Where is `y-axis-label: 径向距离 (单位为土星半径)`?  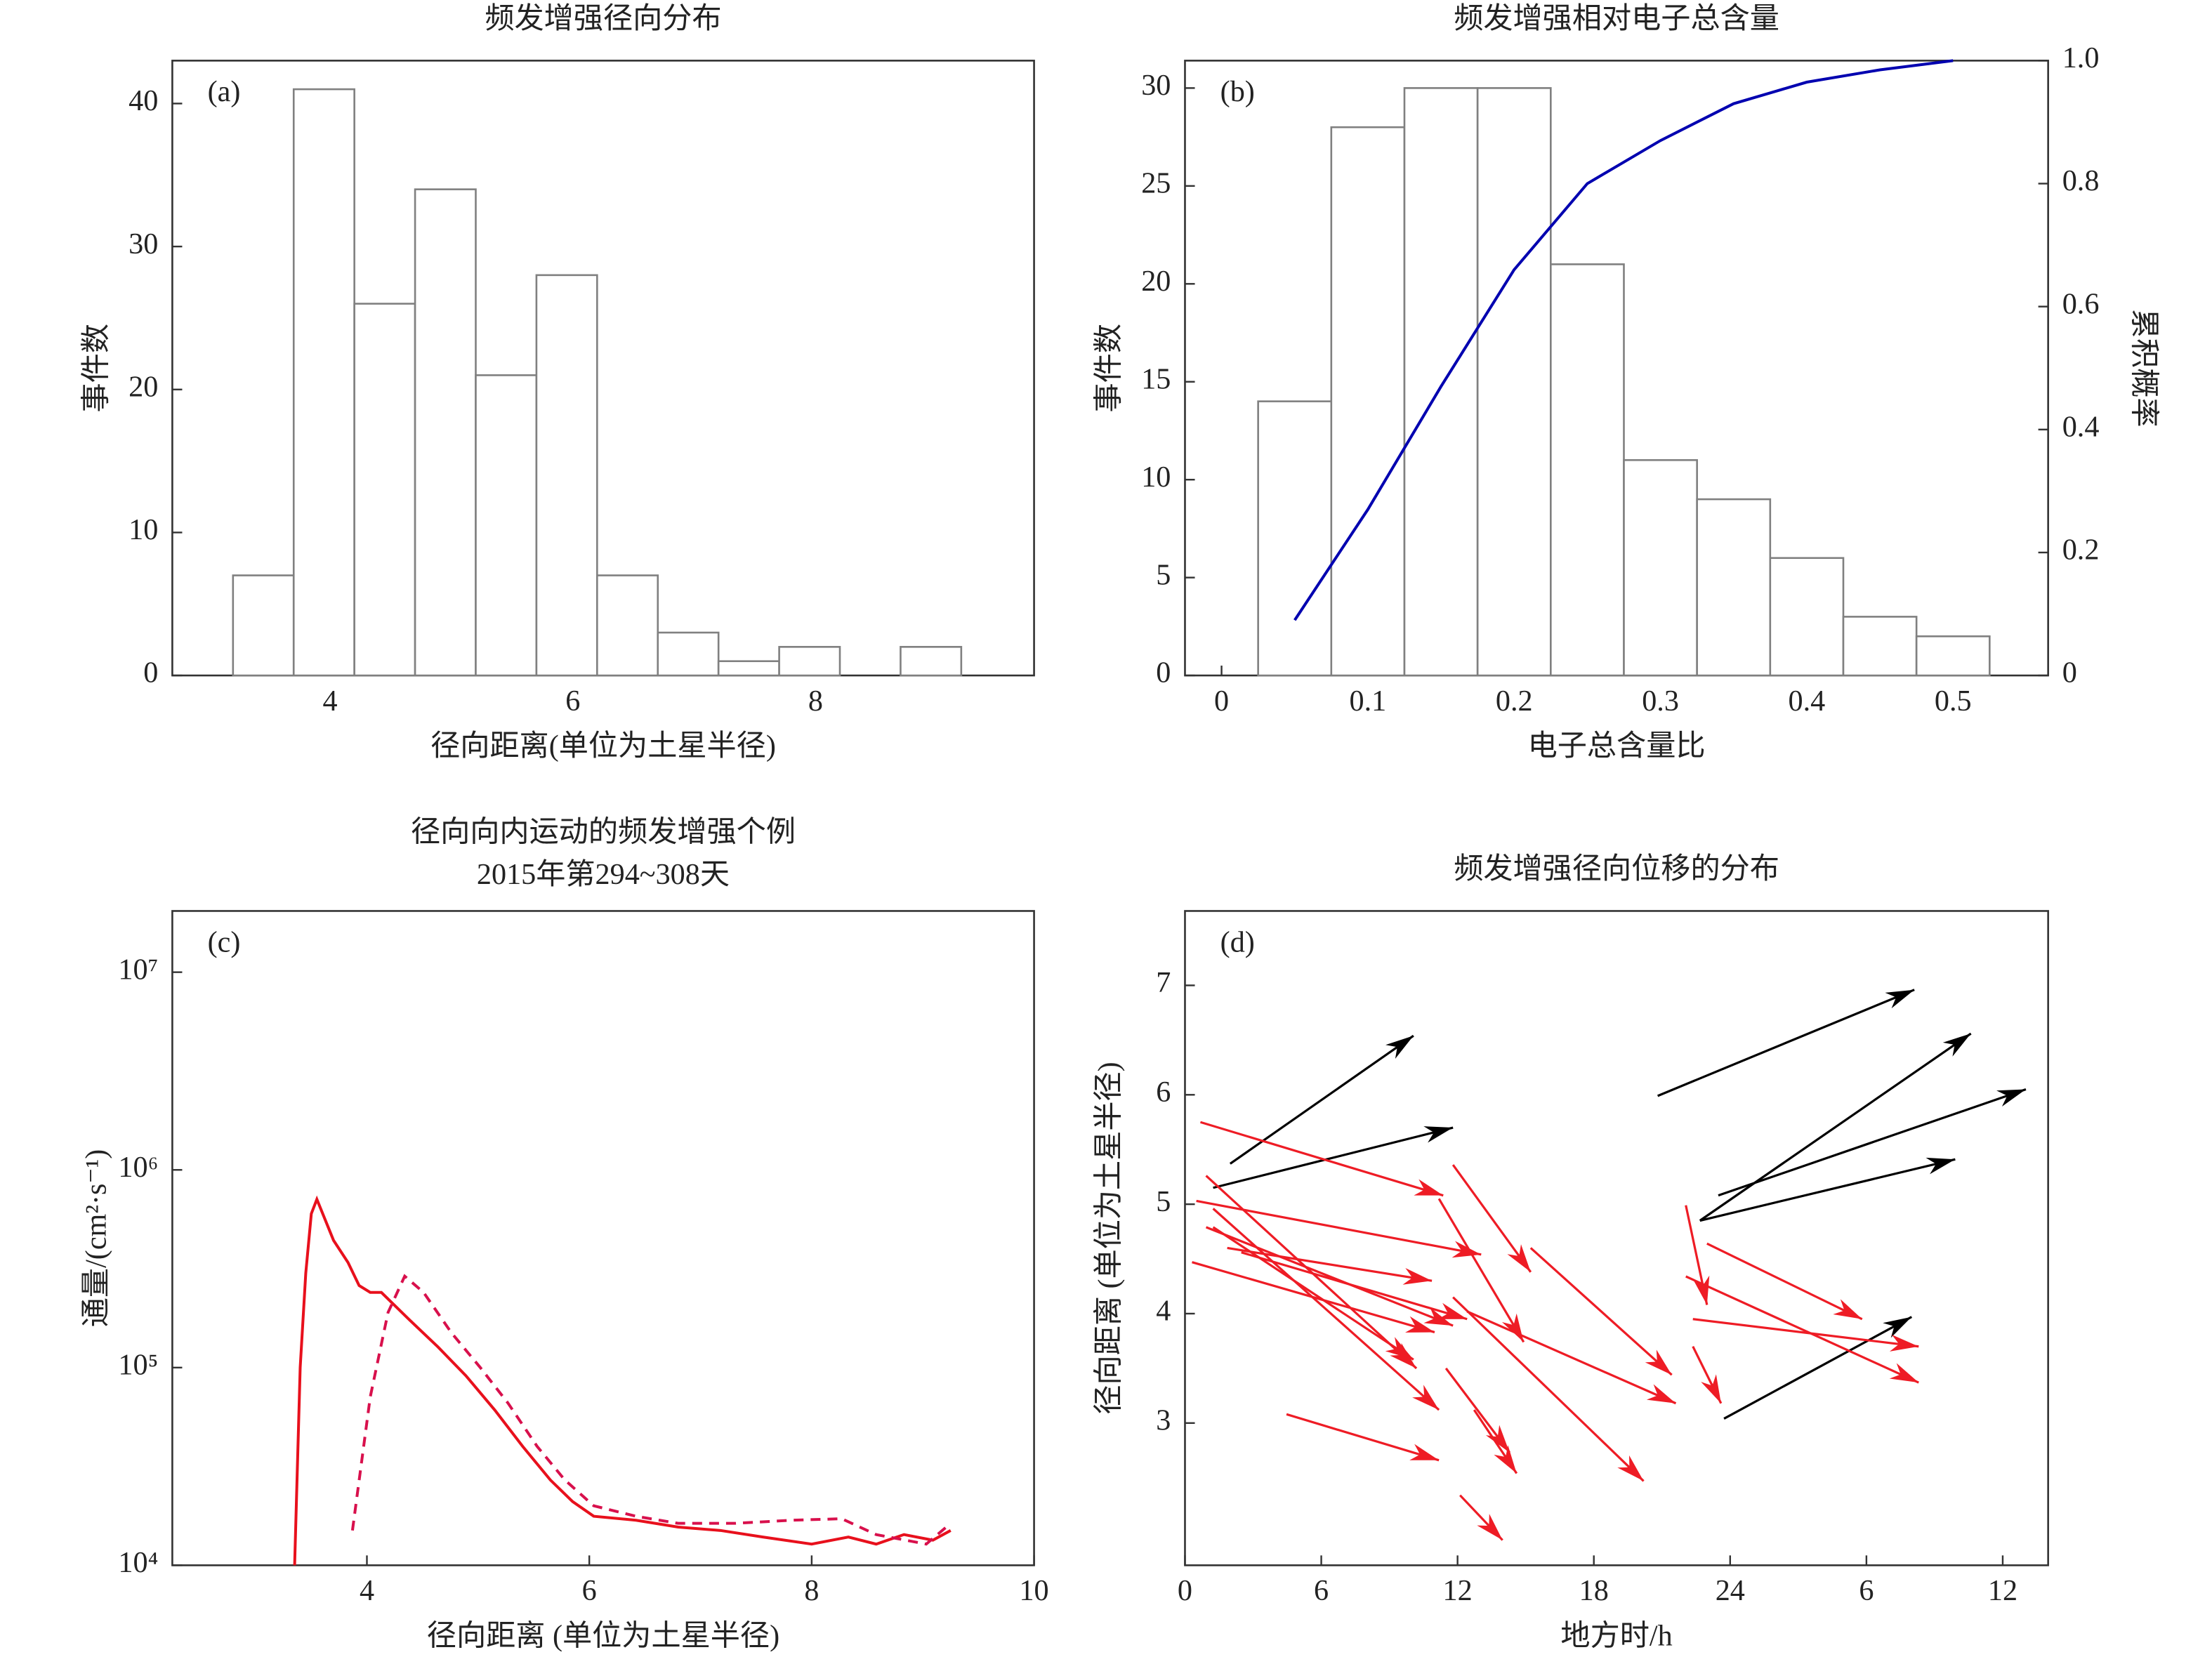
y-axis-label: 径向距离 (单位为土星半径) is located at coordinates (1109, 1238).